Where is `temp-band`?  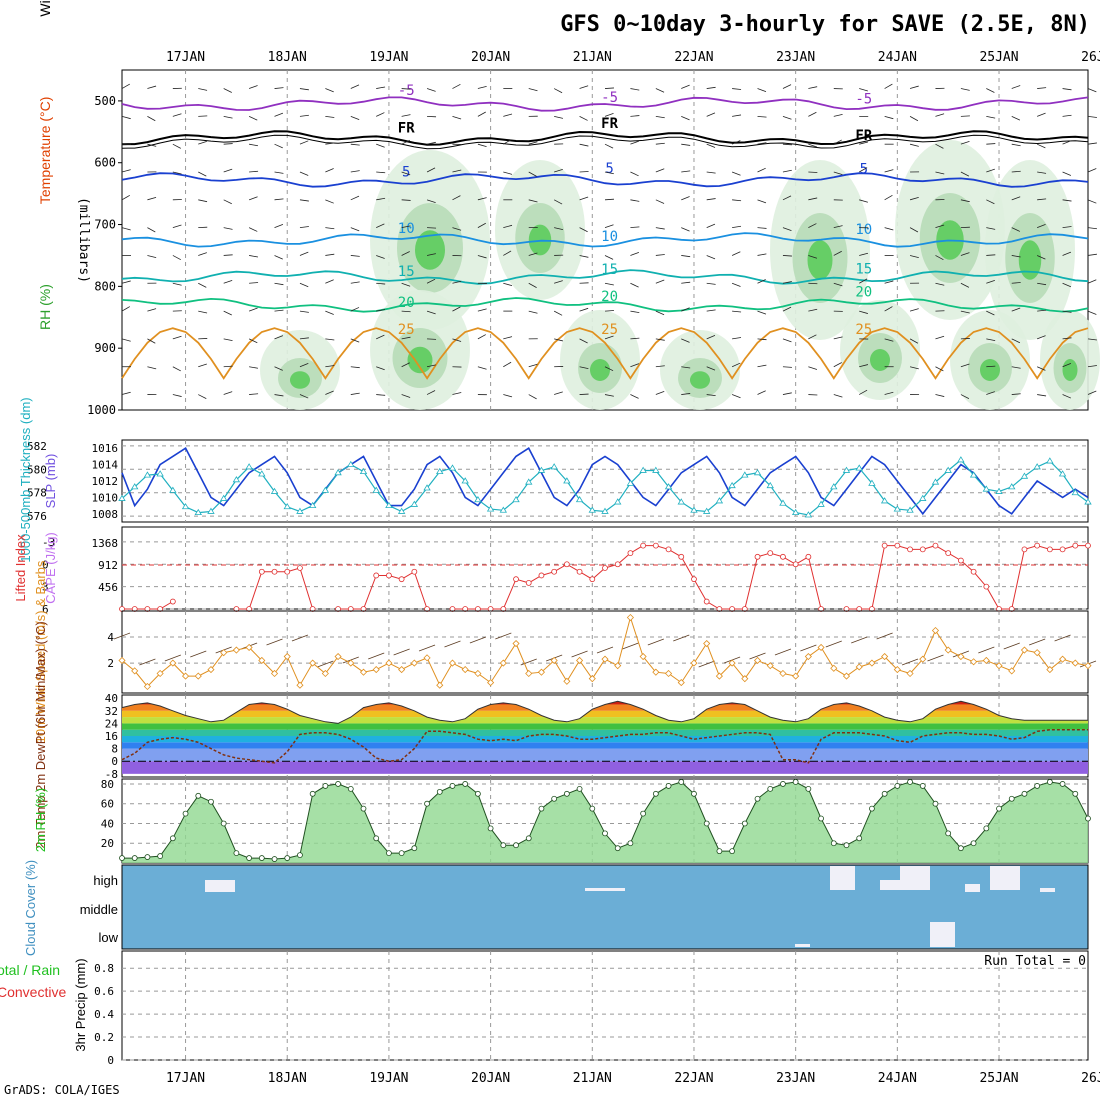 temp-band is located at coordinates (605, 732).